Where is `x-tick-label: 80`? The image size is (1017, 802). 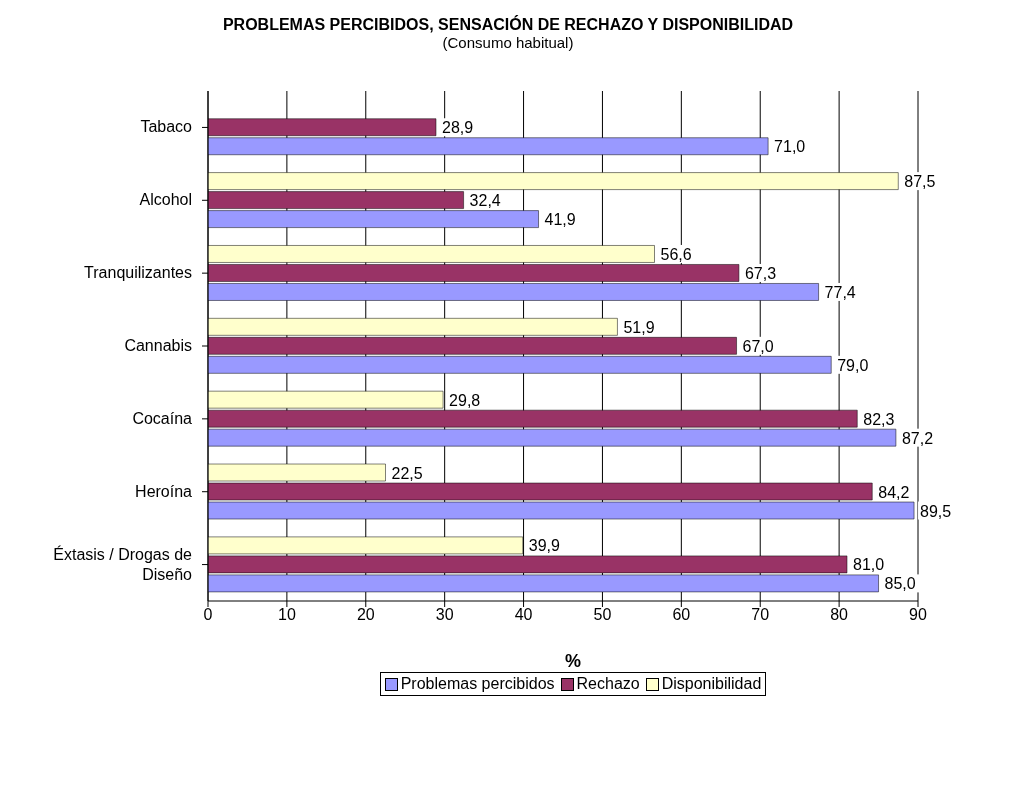 x-tick-label: 80 is located at coordinates (839, 615).